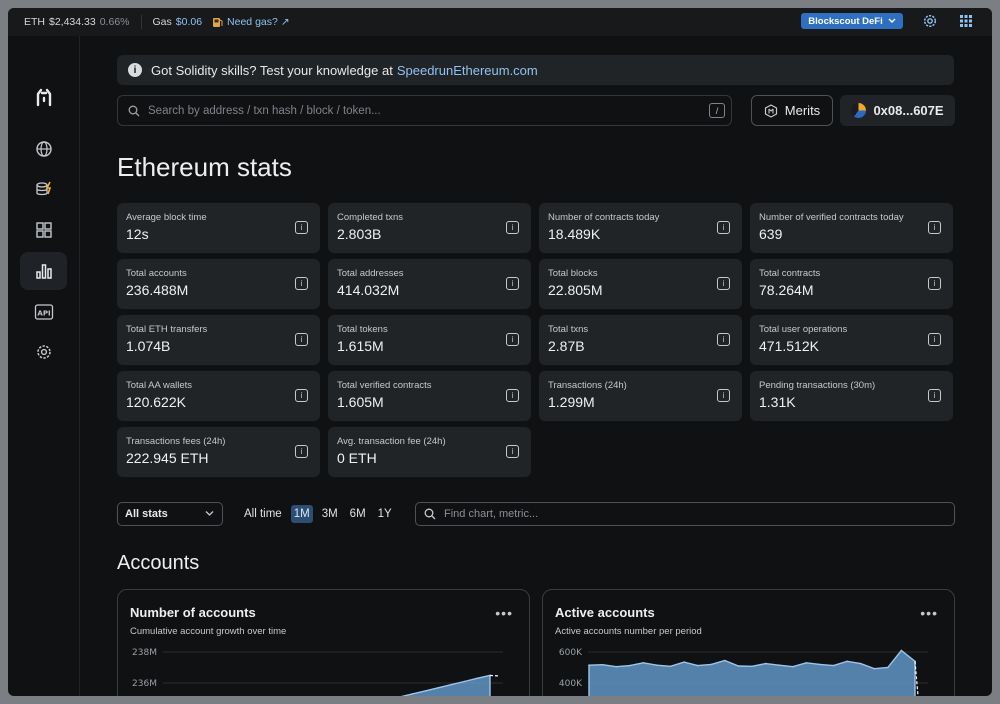 The width and height of the screenshot is (1000, 704). I want to click on stat-label: Total blocks, so click(573, 273).